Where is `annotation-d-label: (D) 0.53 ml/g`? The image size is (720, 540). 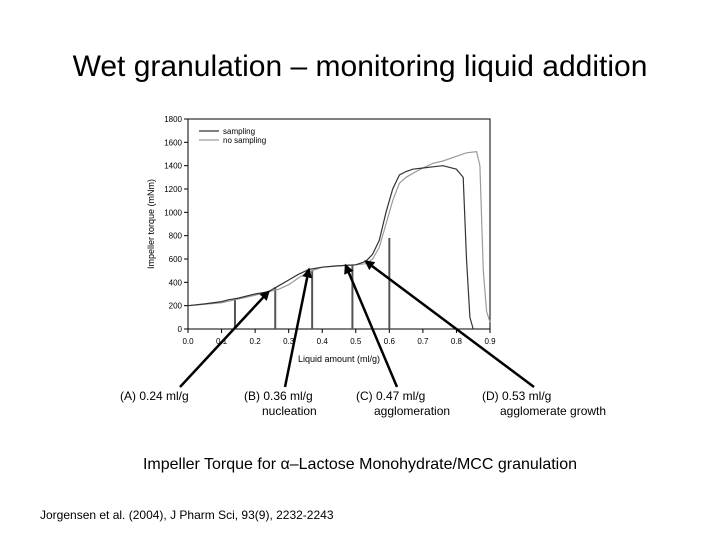 annotation-d-label: (D) 0.53 ml/g is located at coordinates (517, 396).